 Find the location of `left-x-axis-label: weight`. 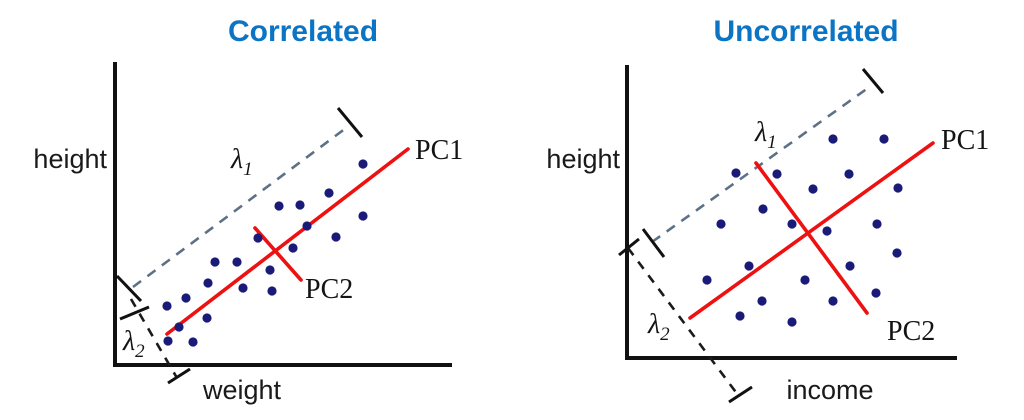

left-x-axis-label: weight is located at coordinates (242, 390).